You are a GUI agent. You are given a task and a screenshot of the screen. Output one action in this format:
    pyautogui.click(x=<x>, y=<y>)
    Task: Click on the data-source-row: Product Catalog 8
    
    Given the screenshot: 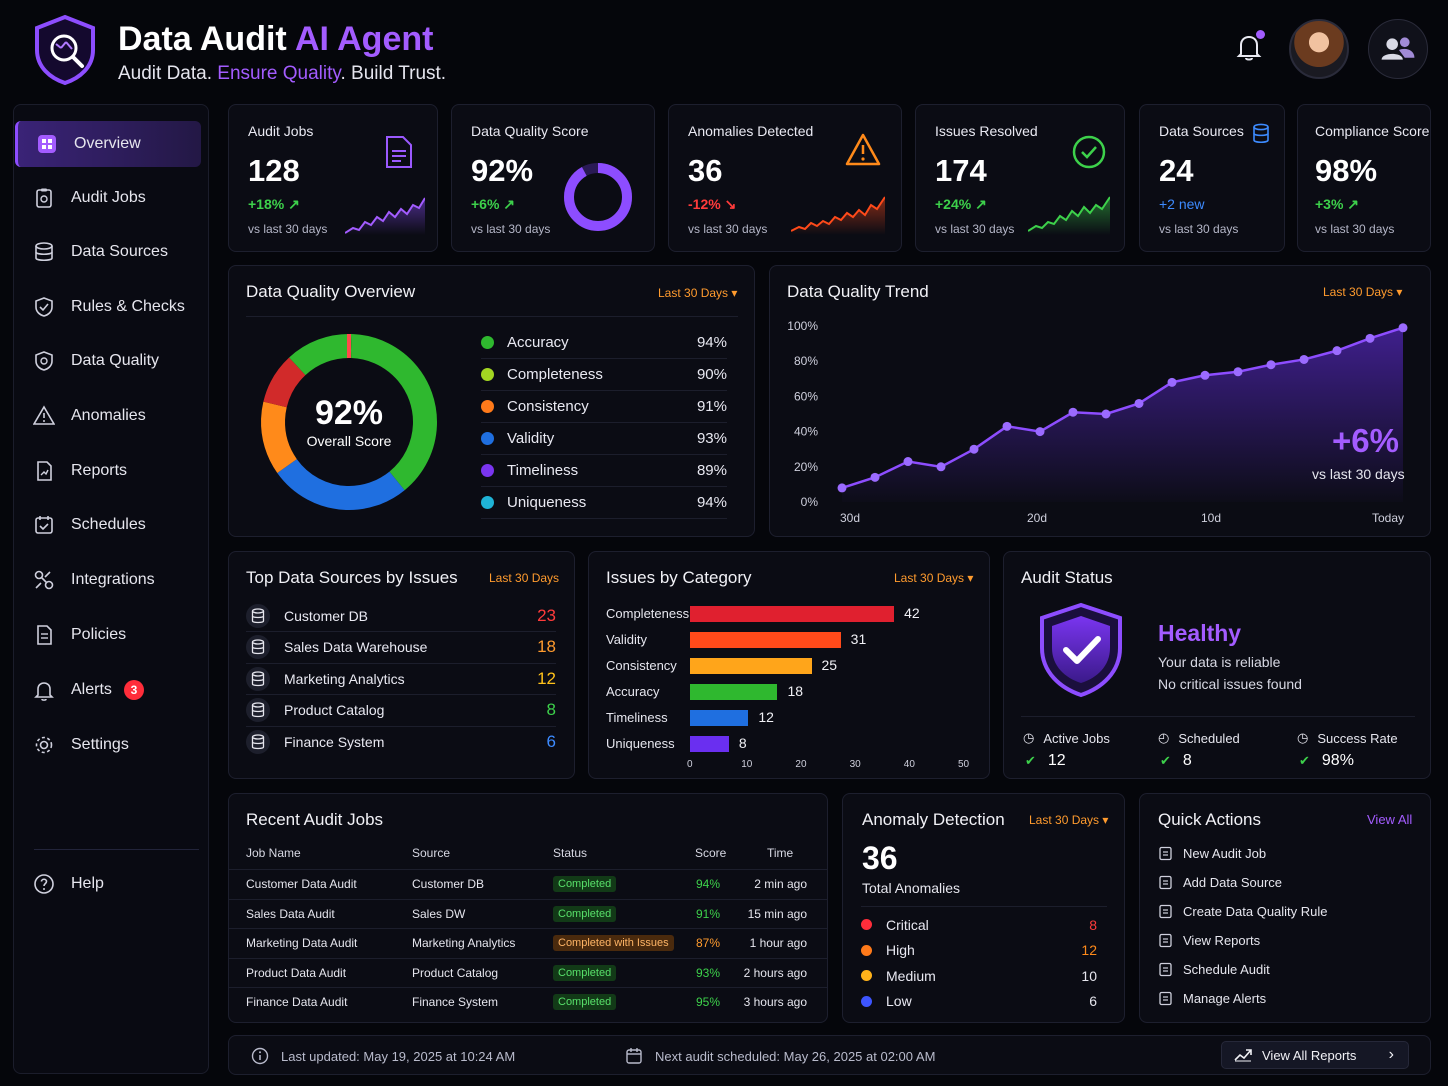 What is the action you would take?
    pyautogui.click(x=401, y=711)
    